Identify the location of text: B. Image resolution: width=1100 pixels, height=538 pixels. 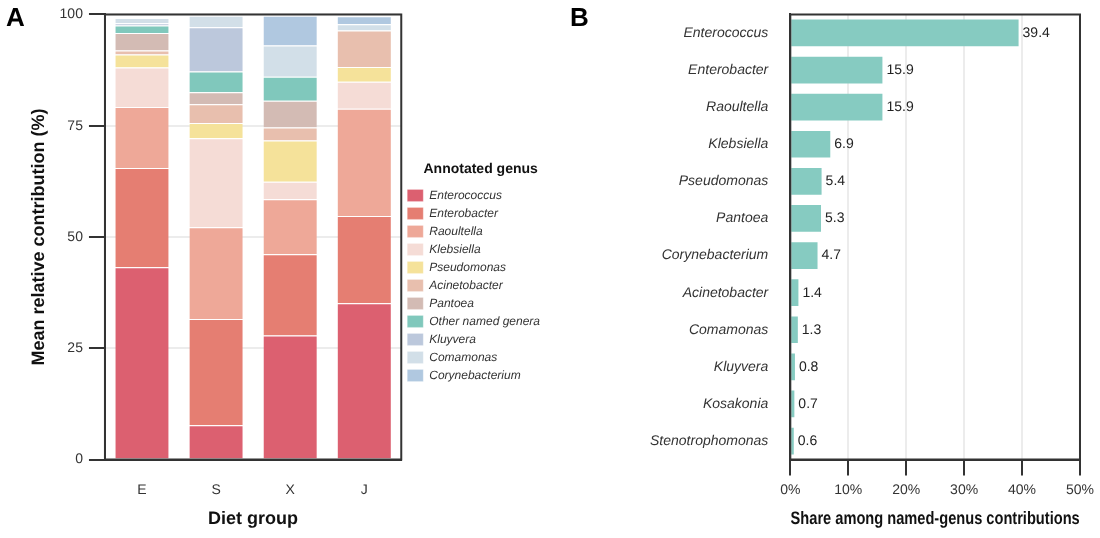
(579, 17).